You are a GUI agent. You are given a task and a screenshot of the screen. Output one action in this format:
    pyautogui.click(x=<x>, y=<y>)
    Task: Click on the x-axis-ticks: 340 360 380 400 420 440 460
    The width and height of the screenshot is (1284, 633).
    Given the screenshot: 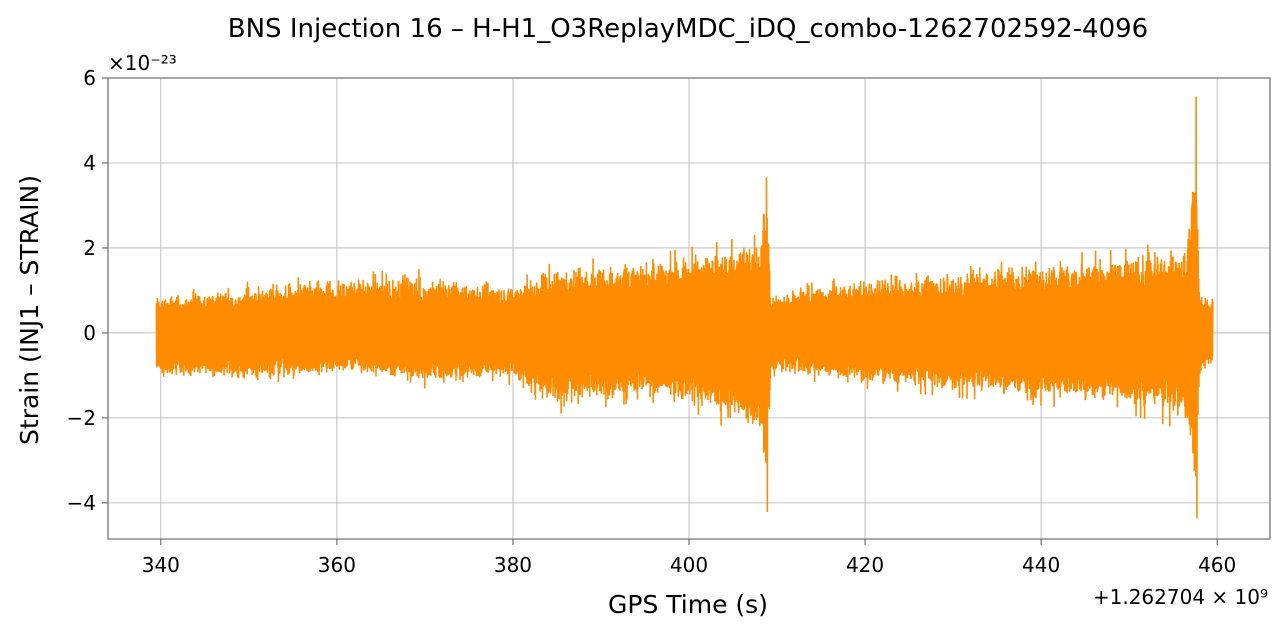 What is the action you would take?
    pyautogui.click(x=689, y=558)
    